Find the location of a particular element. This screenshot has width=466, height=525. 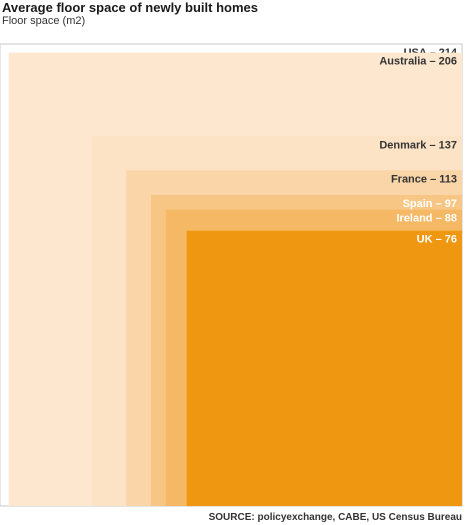

chart-title: Average floor space of newly built homes is located at coordinates (130, 7).